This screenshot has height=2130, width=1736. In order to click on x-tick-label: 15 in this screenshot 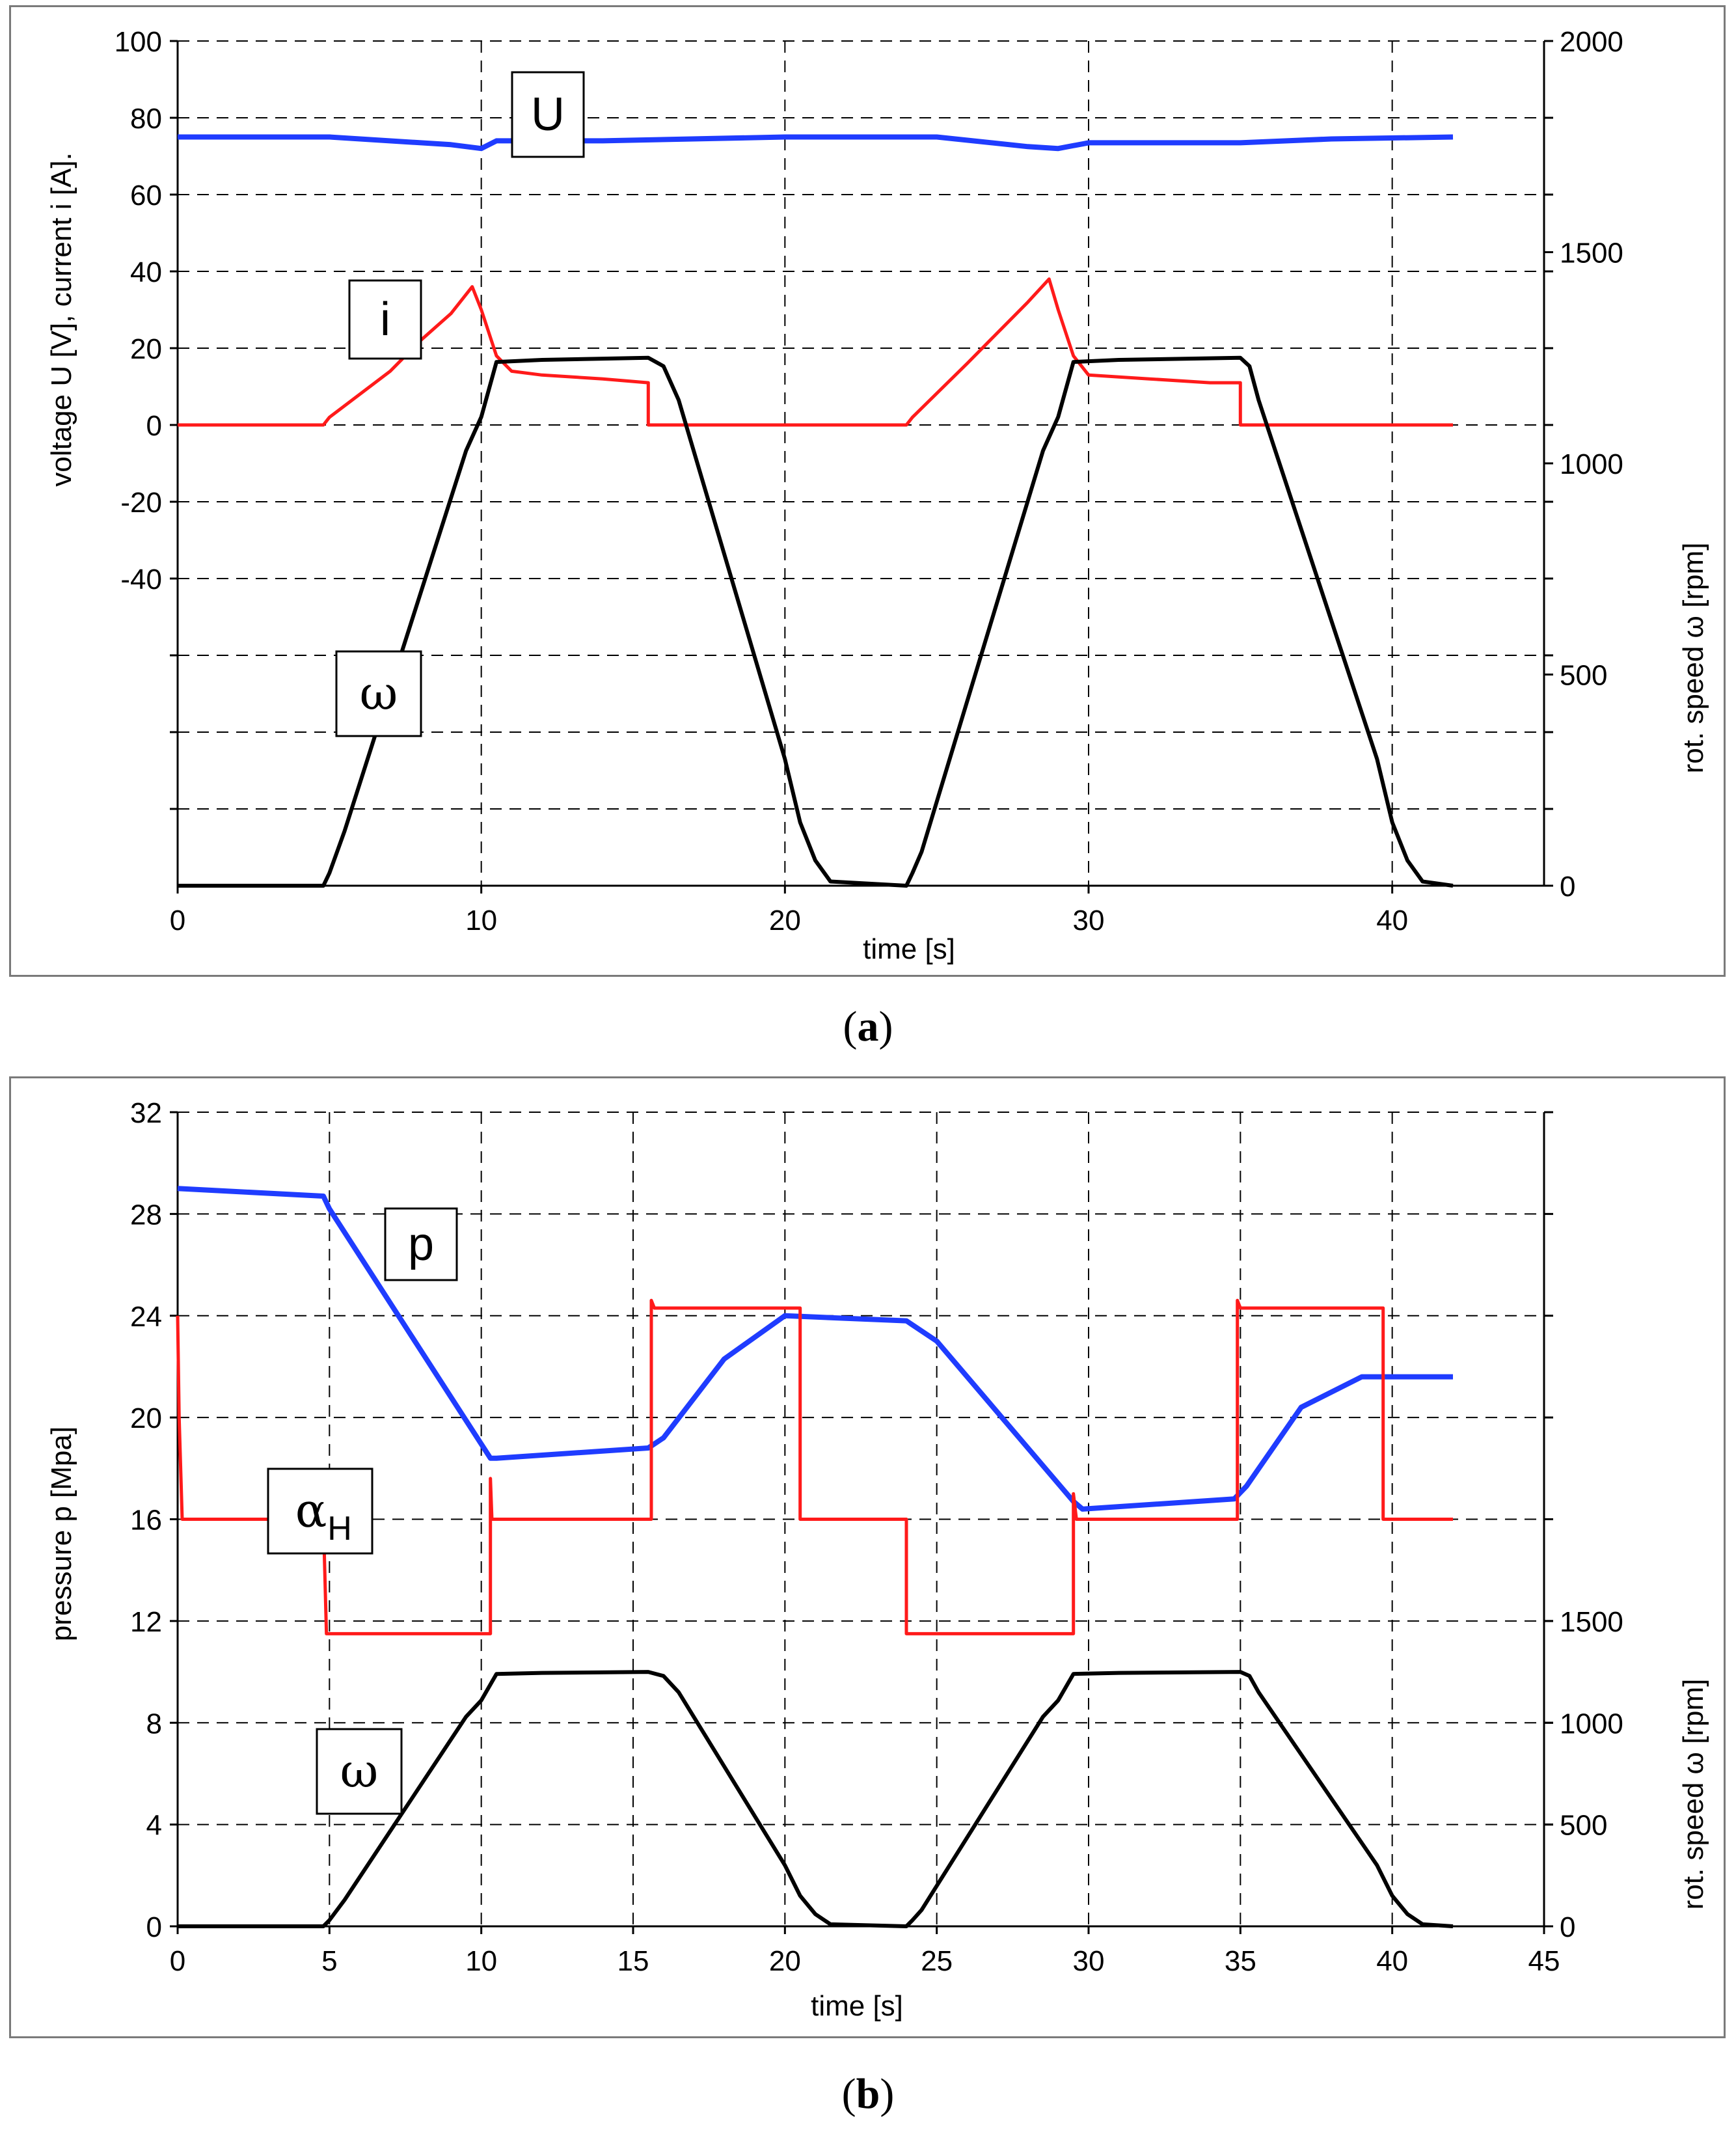, I will do `click(633, 1961)`.